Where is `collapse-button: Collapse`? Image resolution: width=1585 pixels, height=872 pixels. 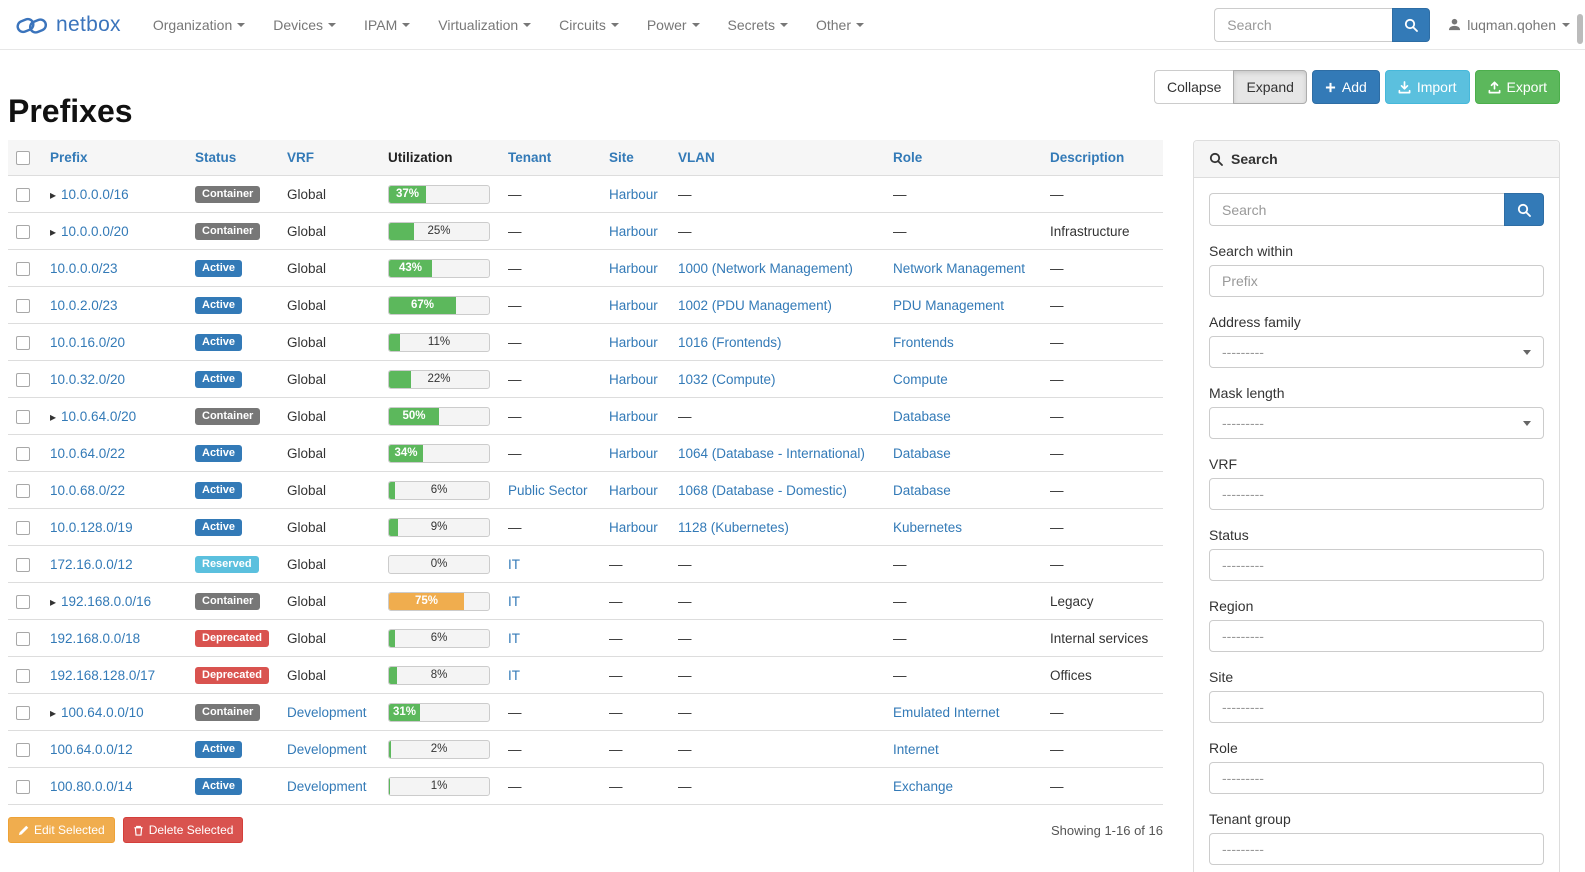 collapse-button: Collapse is located at coordinates (1194, 87).